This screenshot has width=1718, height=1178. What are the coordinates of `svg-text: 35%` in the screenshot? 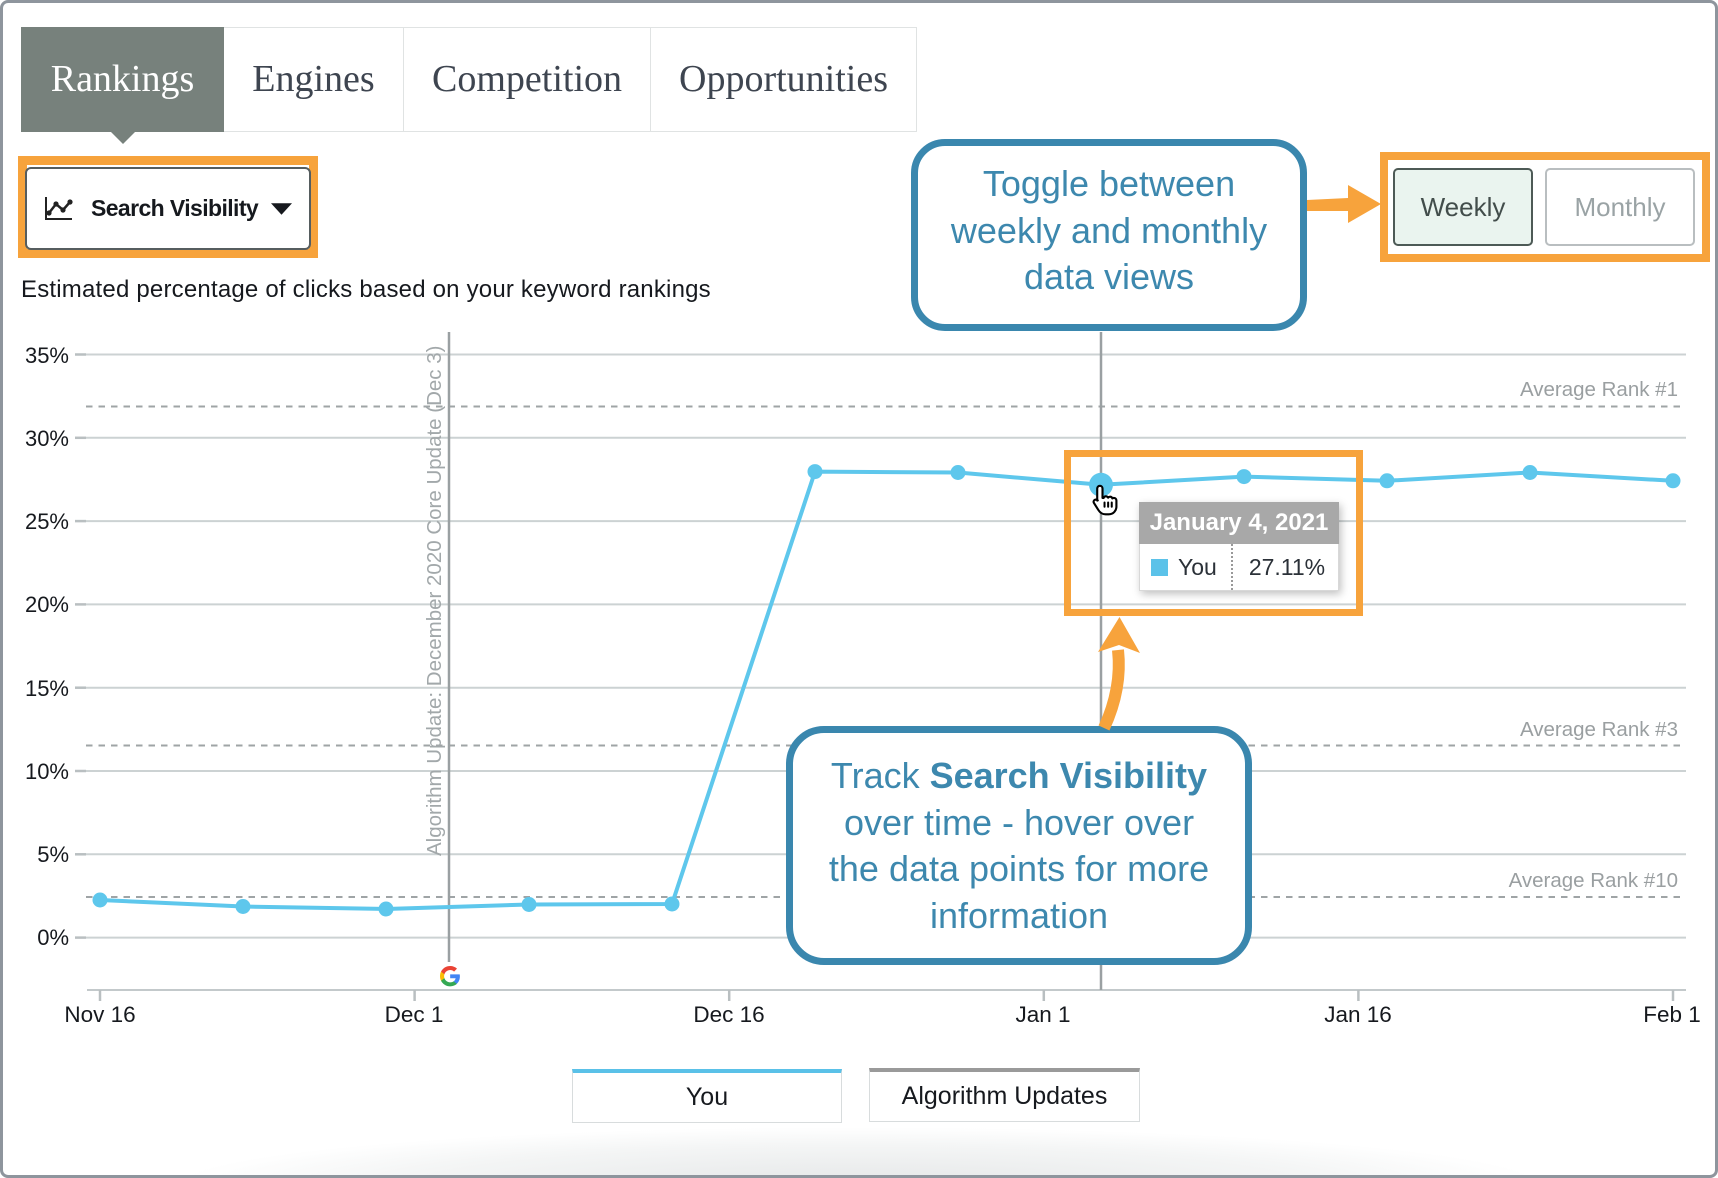 It's located at (47, 355).